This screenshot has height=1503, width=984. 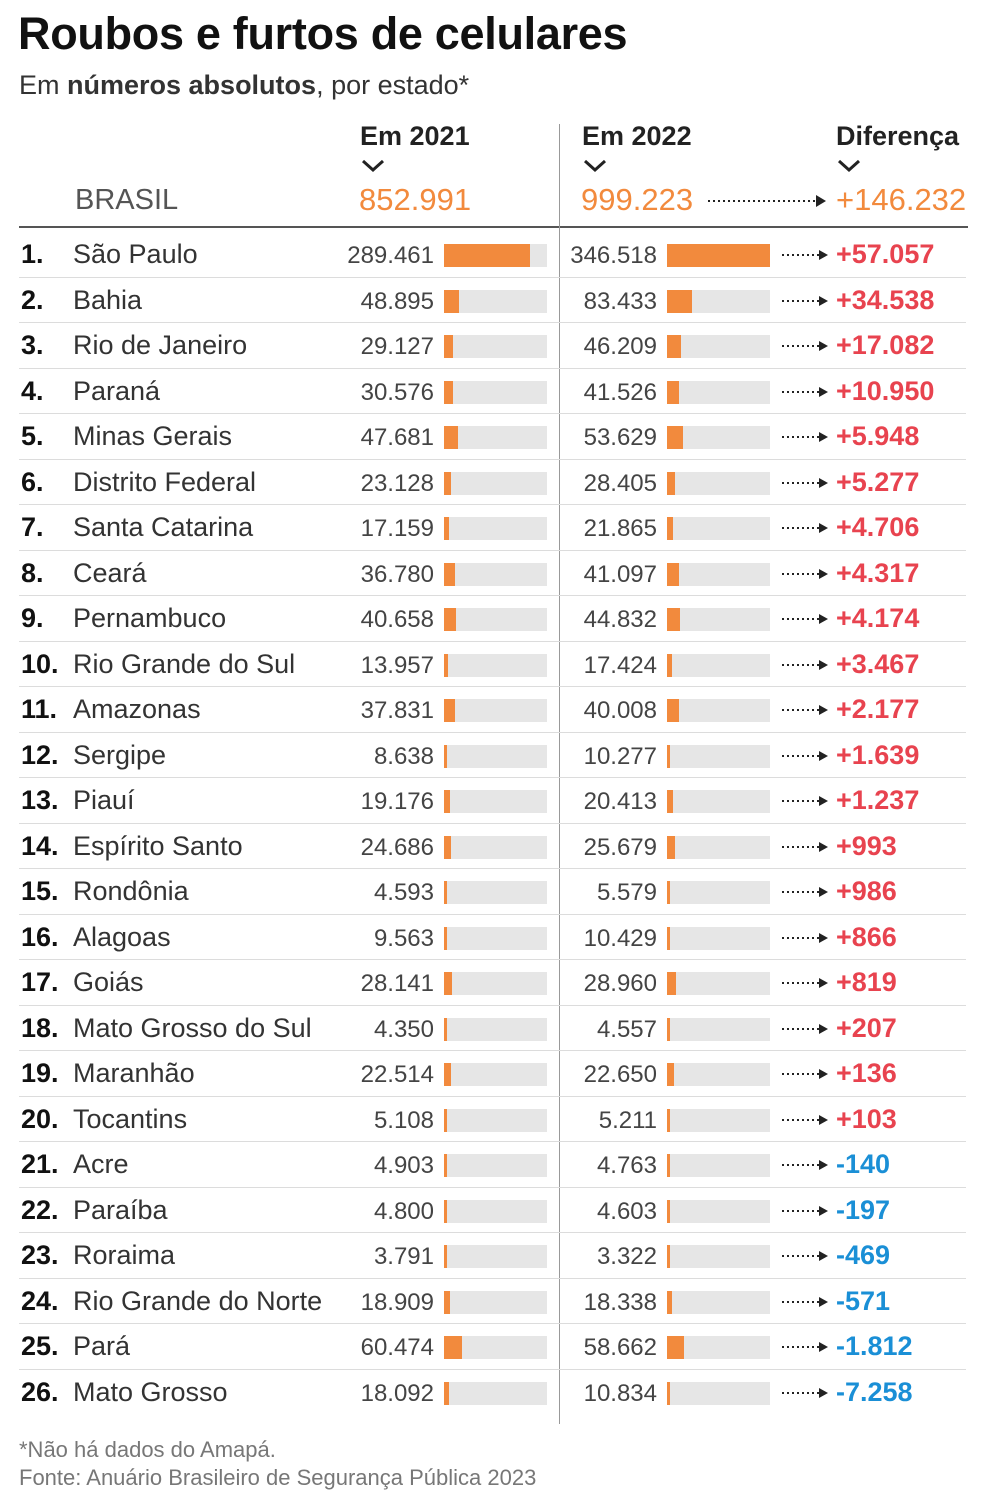 I want to click on row-value-2021: 30.576, so click(x=397, y=392).